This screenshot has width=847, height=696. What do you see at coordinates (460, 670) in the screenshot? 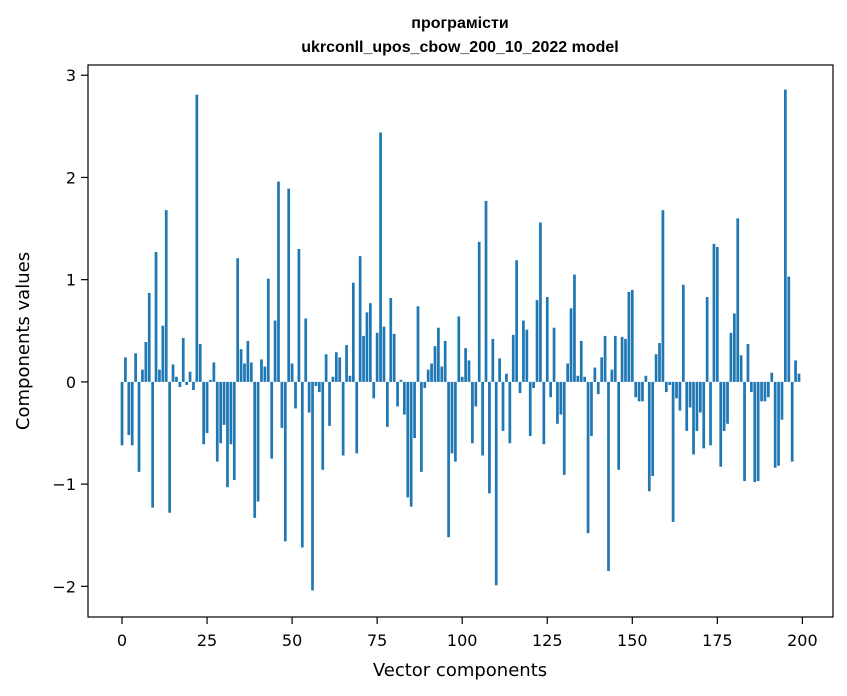
I see `x-axis-title: Vector components` at bounding box center [460, 670].